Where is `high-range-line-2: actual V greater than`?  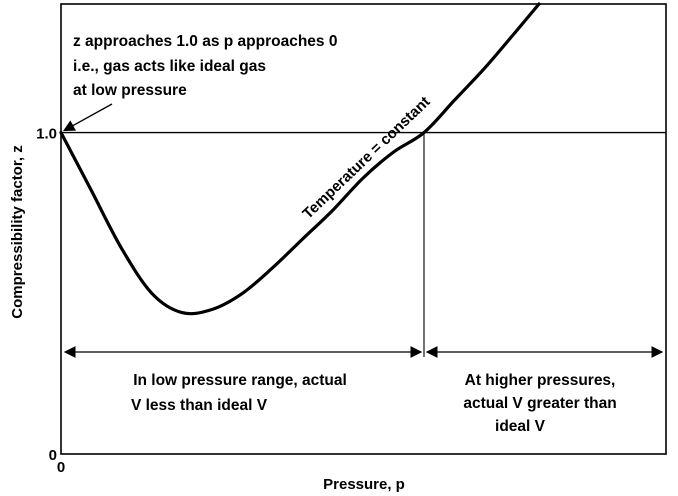
high-range-line-2: actual V greater than is located at coordinates (539, 403).